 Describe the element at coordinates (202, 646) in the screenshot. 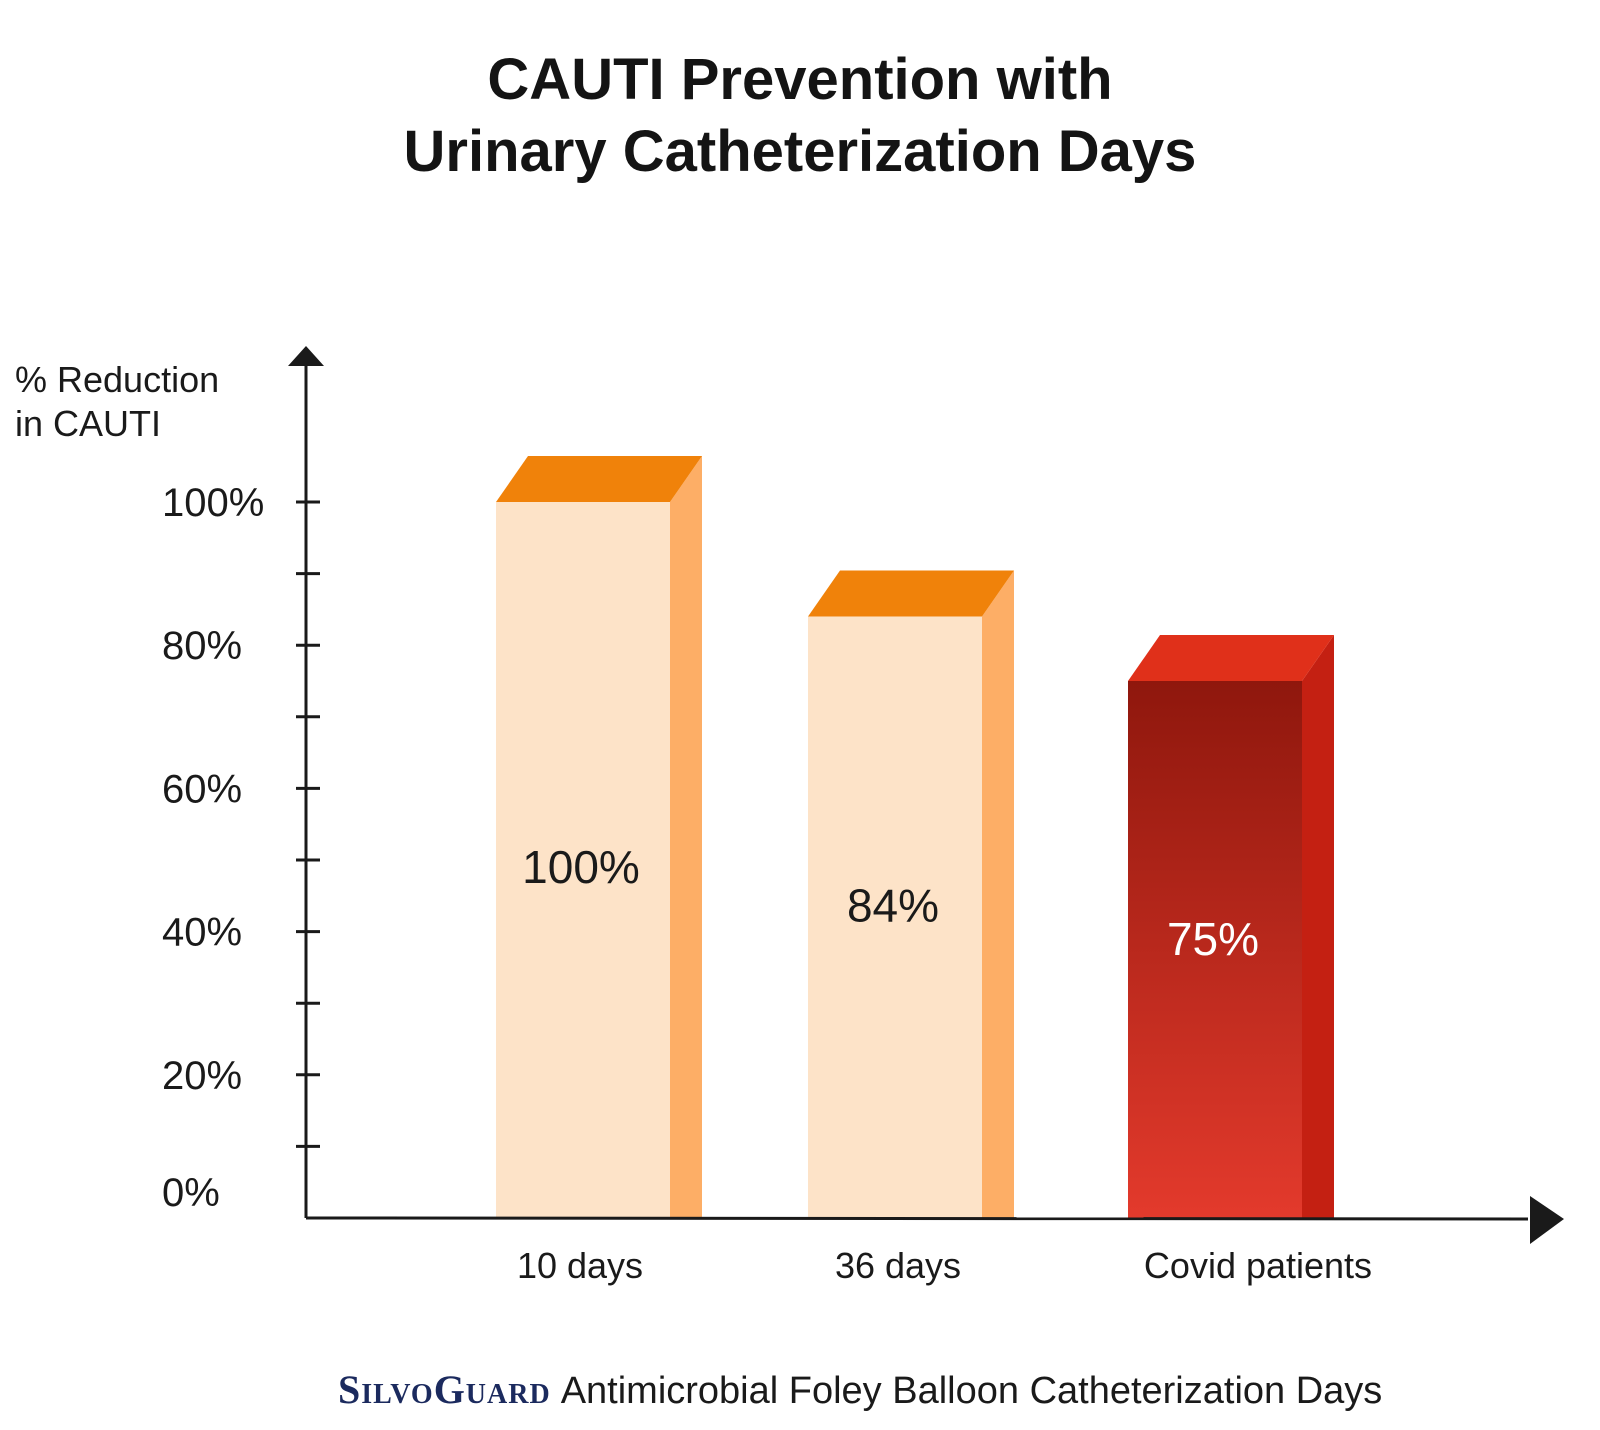

I see `y-tick-label: 80%` at that location.